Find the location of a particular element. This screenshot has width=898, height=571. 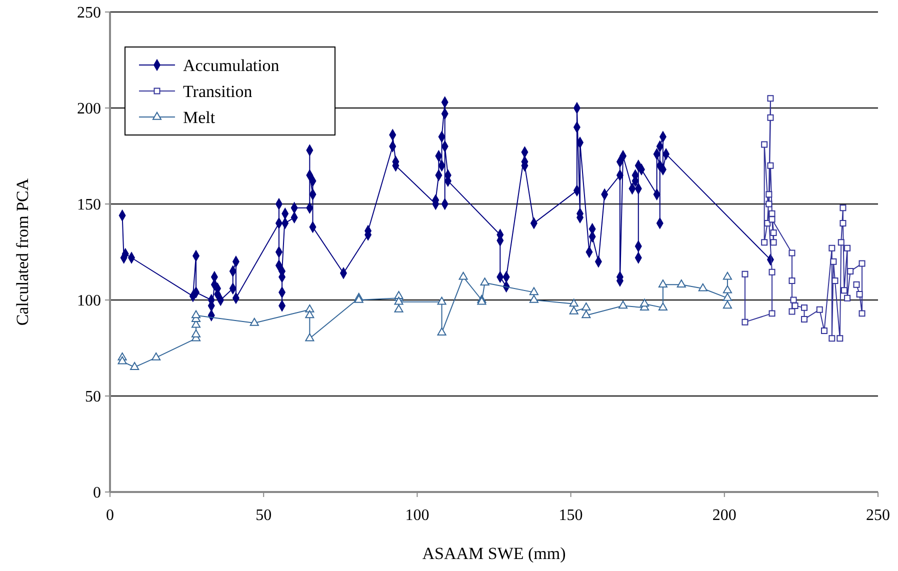

legend-label: Accumulation is located at coordinates (231, 65).